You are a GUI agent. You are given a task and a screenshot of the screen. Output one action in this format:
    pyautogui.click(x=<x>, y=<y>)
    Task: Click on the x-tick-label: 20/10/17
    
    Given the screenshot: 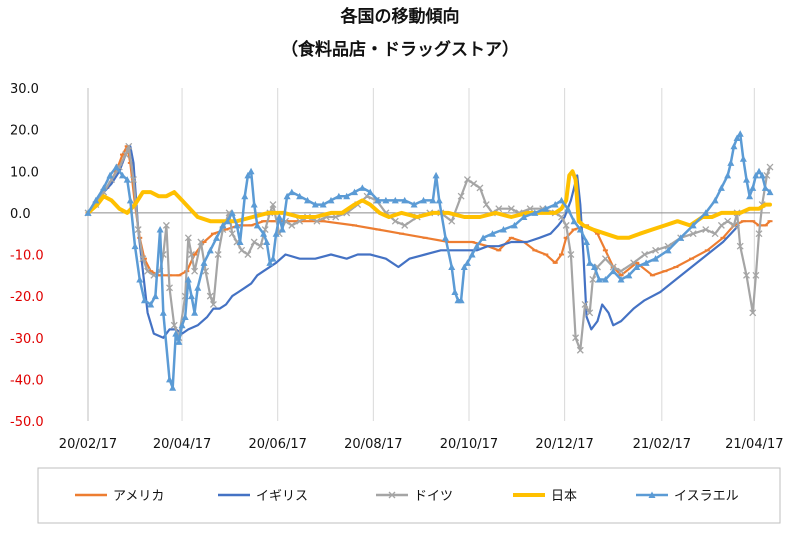 What is the action you would take?
    pyautogui.click(x=469, y=444)
    